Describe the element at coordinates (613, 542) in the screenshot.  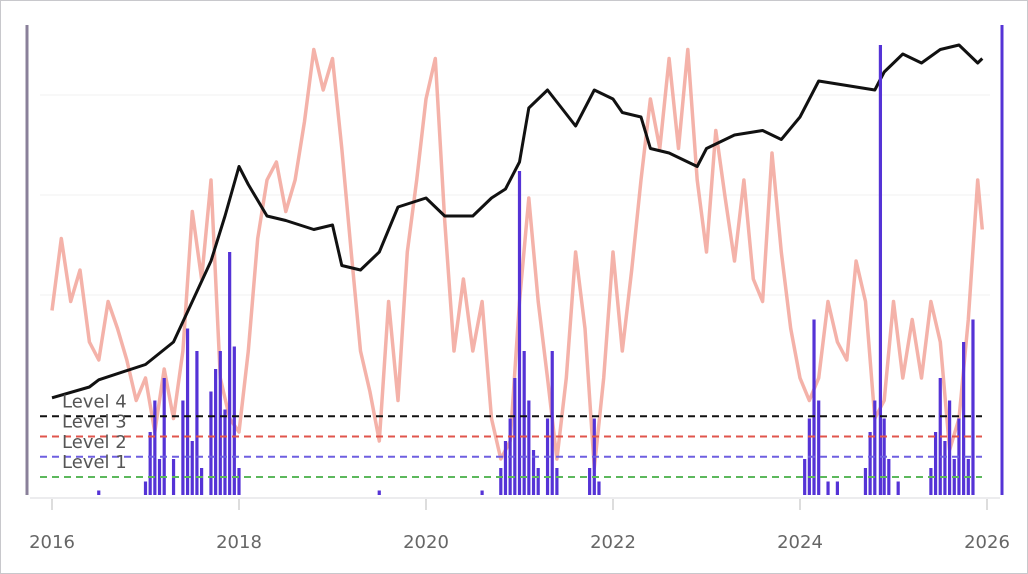
I see `x-tick-label: 2022` at that location.